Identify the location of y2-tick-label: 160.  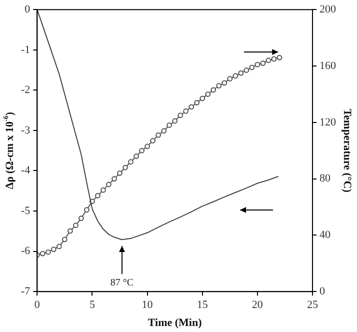
(328, 66).